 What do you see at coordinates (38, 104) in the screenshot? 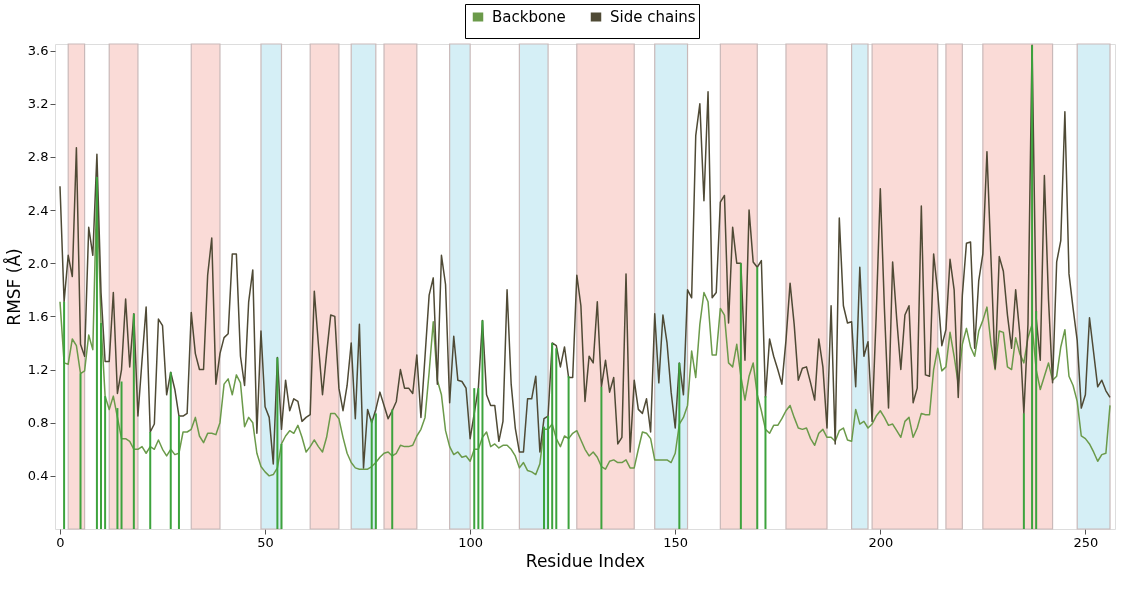
I see `y-tick-label: 3.2` at bounding box center [38, 104].